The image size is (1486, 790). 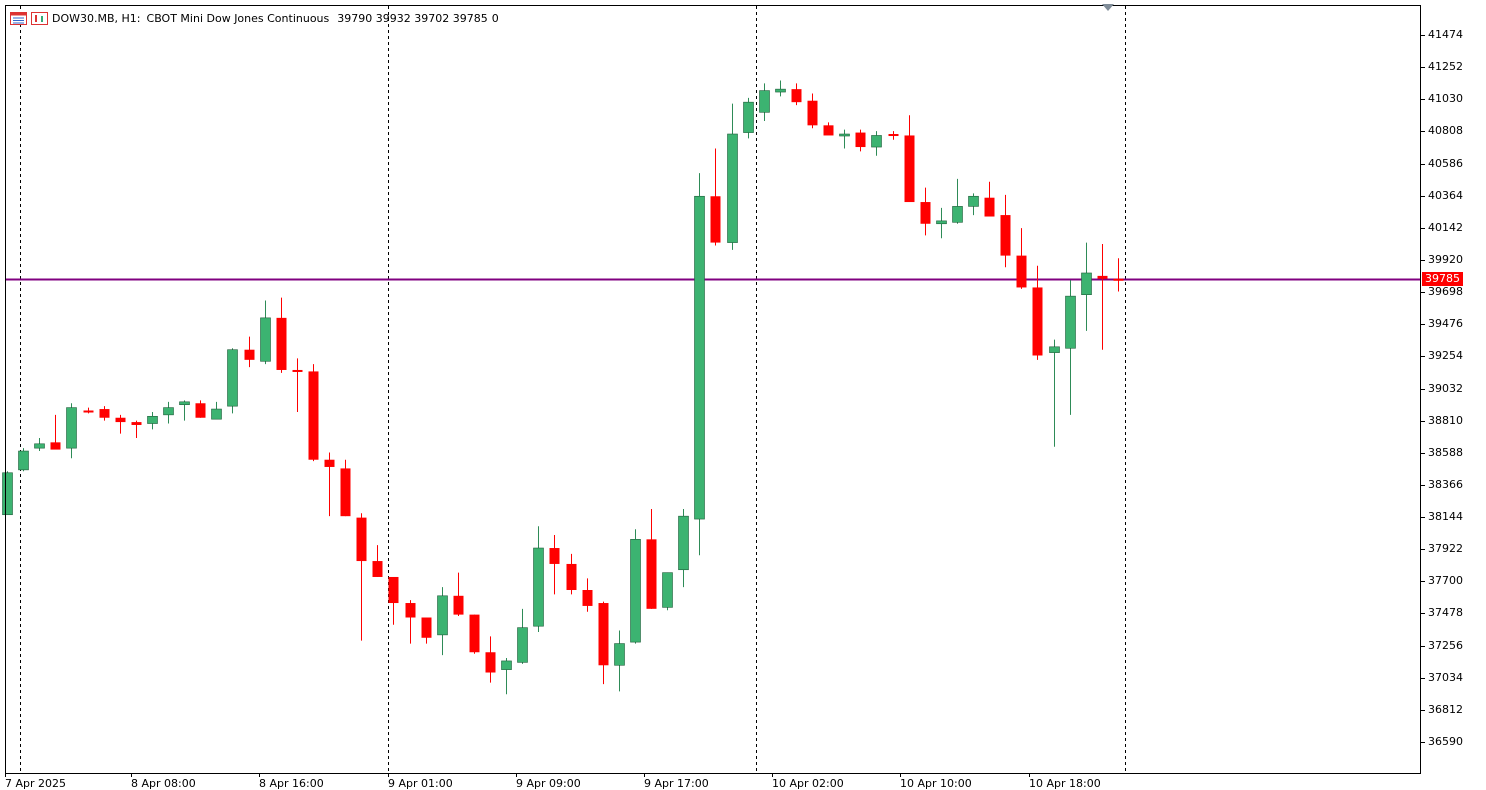 What do you see at coordinates (18, 18) in the screenshot?
I see `chart-window-icon` at bounding box center [18, 18].